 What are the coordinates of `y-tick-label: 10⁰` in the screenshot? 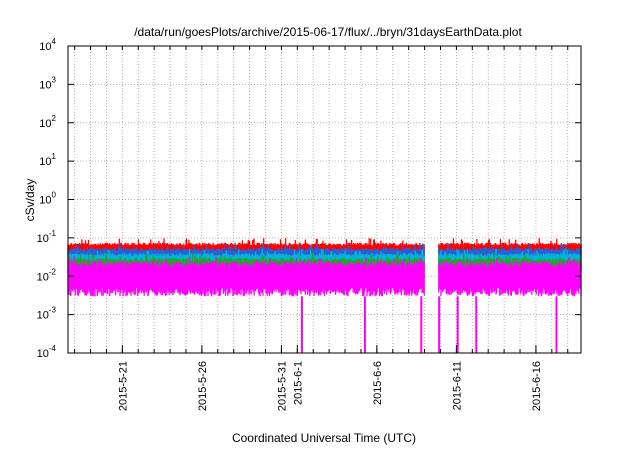 It's located at (47, 199).